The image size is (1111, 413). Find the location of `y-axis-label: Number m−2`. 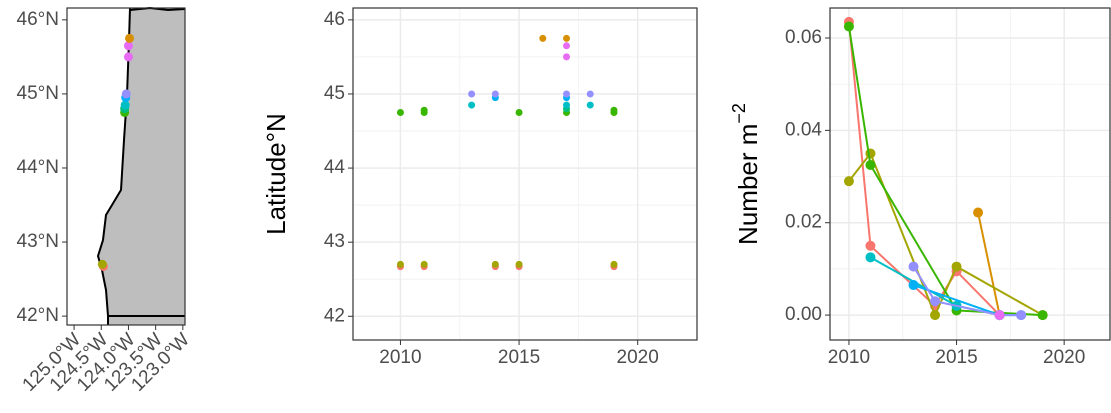

y-axis-label: Number m−2 is located at coordinates (746, 174).